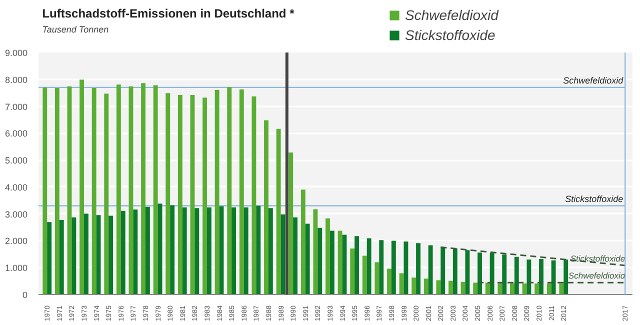  Describe the element at coordinates (25, 295) in the screenshot. I see `y-tick-label: 0` at that location.